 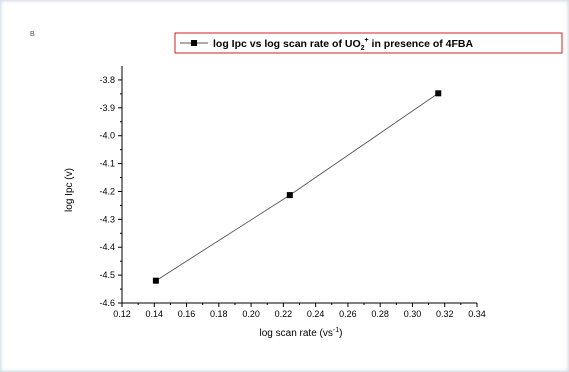 What do you see at coordinates (348, 314) in the screenshot?
I see `x-tick-label: 0.26` at bounding box center [348, 314].